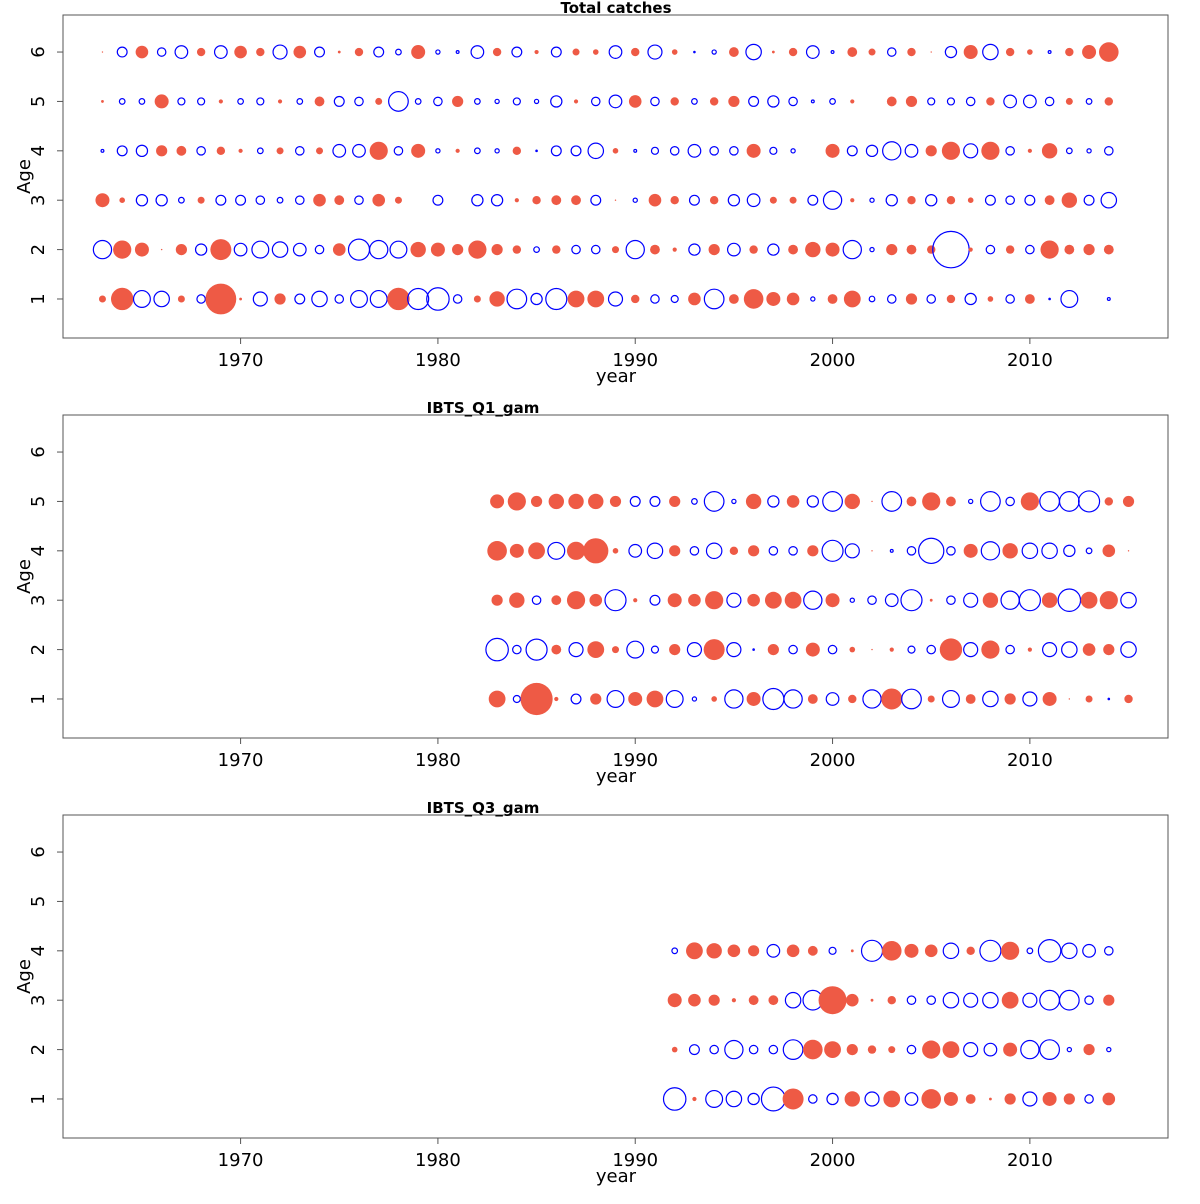 The image size is (1200, 1204). What do you see at coordinates (38, 698) in the screenshot?
I see `y-tick-label: 1` at bounding box center [38, 698].